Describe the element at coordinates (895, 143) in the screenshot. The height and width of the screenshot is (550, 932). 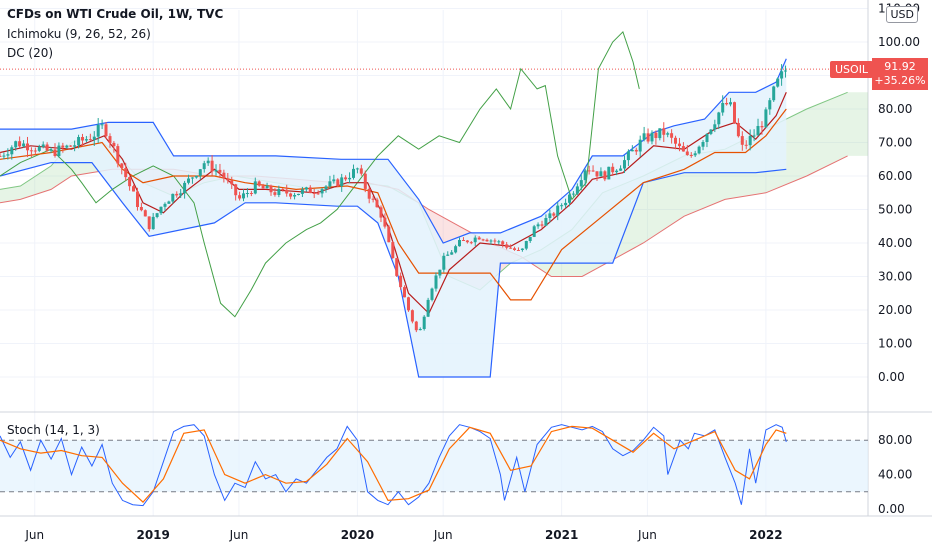
I see `price-tick-label: 70.00` at that location.